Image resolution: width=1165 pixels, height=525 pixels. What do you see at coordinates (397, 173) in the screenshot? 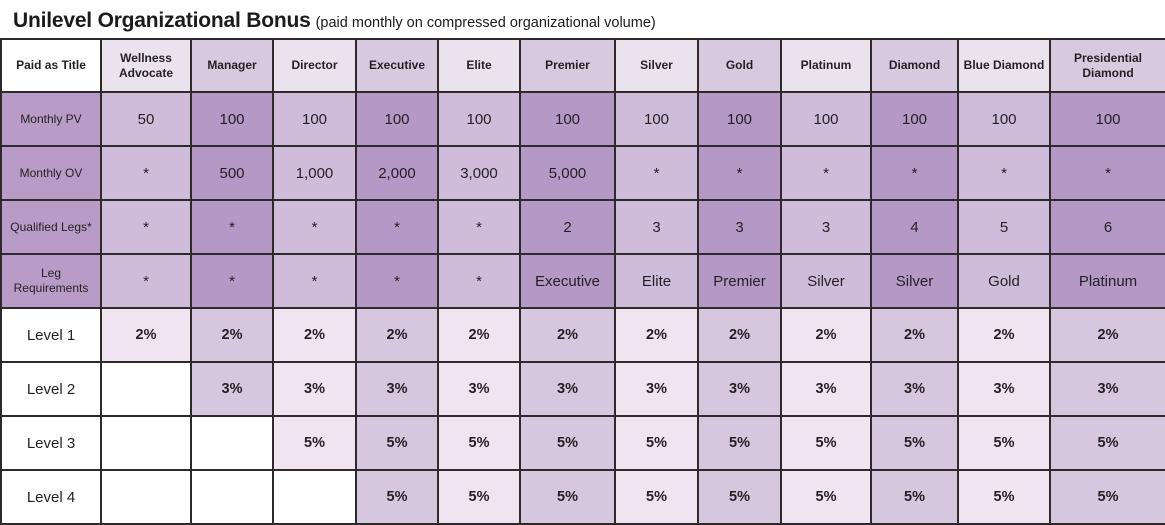
I see `data-cell: 2,000` at bounding box center [397, 173].